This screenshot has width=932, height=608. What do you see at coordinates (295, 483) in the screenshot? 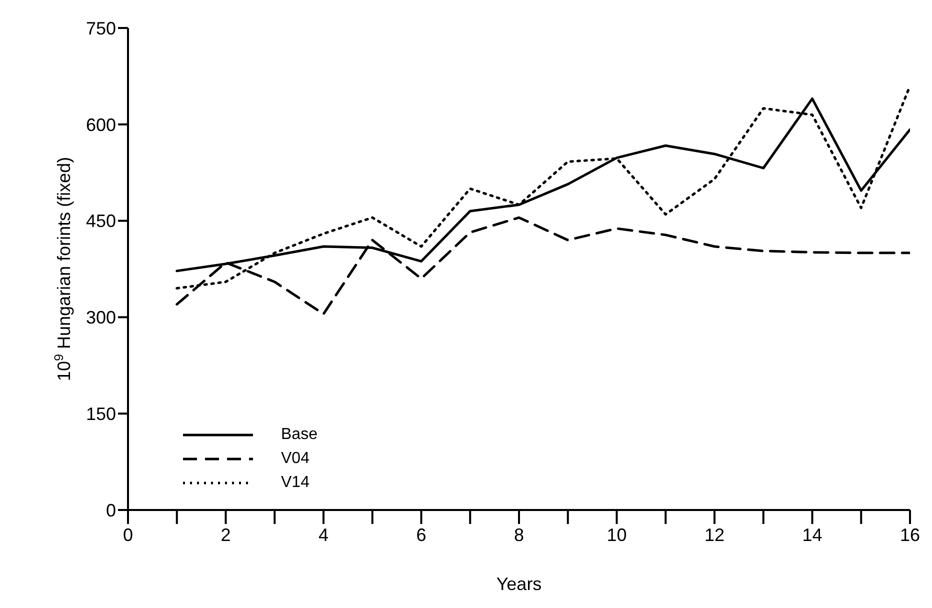
I see `legend-label: V14` at bounding box center [295, 483].